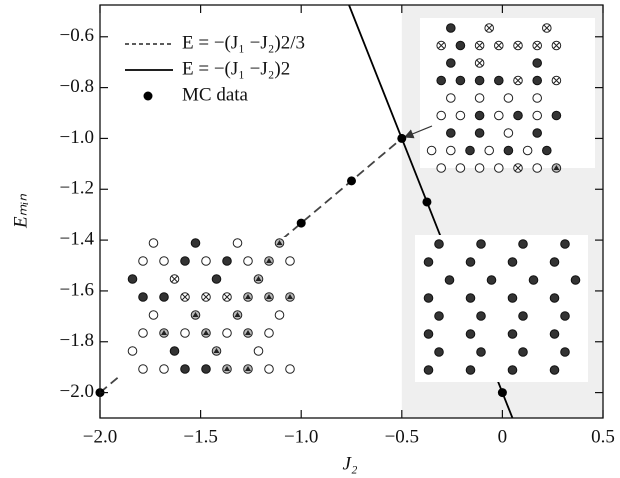  What do you see at coordinates (501, 308) in the screenshot?
I see `inset-panel` at bounding box center [501, 308].